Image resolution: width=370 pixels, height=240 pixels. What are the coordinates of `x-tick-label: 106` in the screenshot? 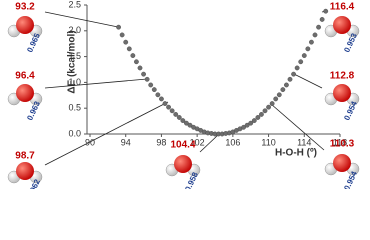 It's located at (232, 142).